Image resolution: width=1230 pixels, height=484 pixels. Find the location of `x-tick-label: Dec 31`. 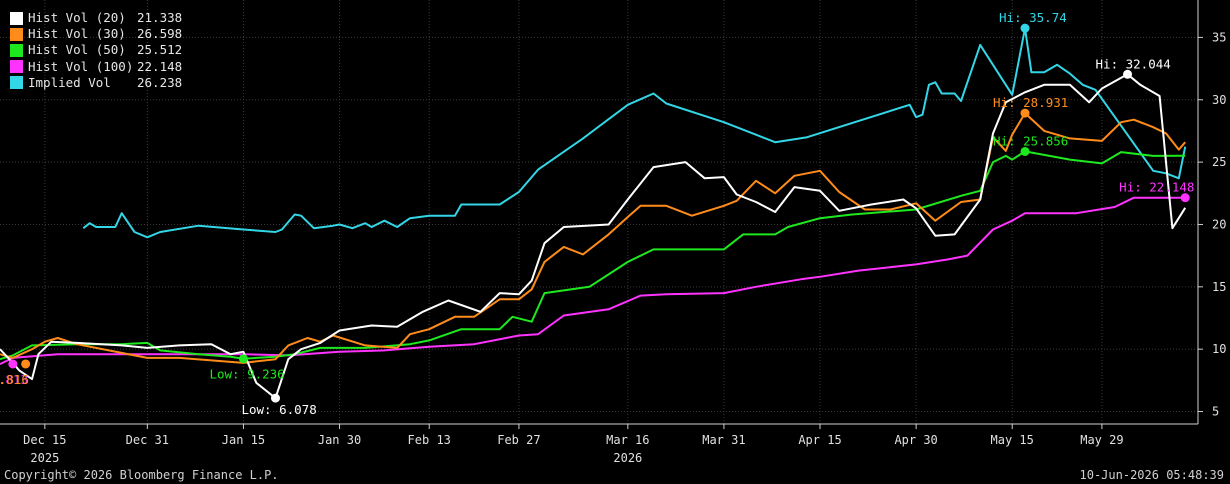

x-tick-label: Dec 31 is located at coordinates (147, 440).